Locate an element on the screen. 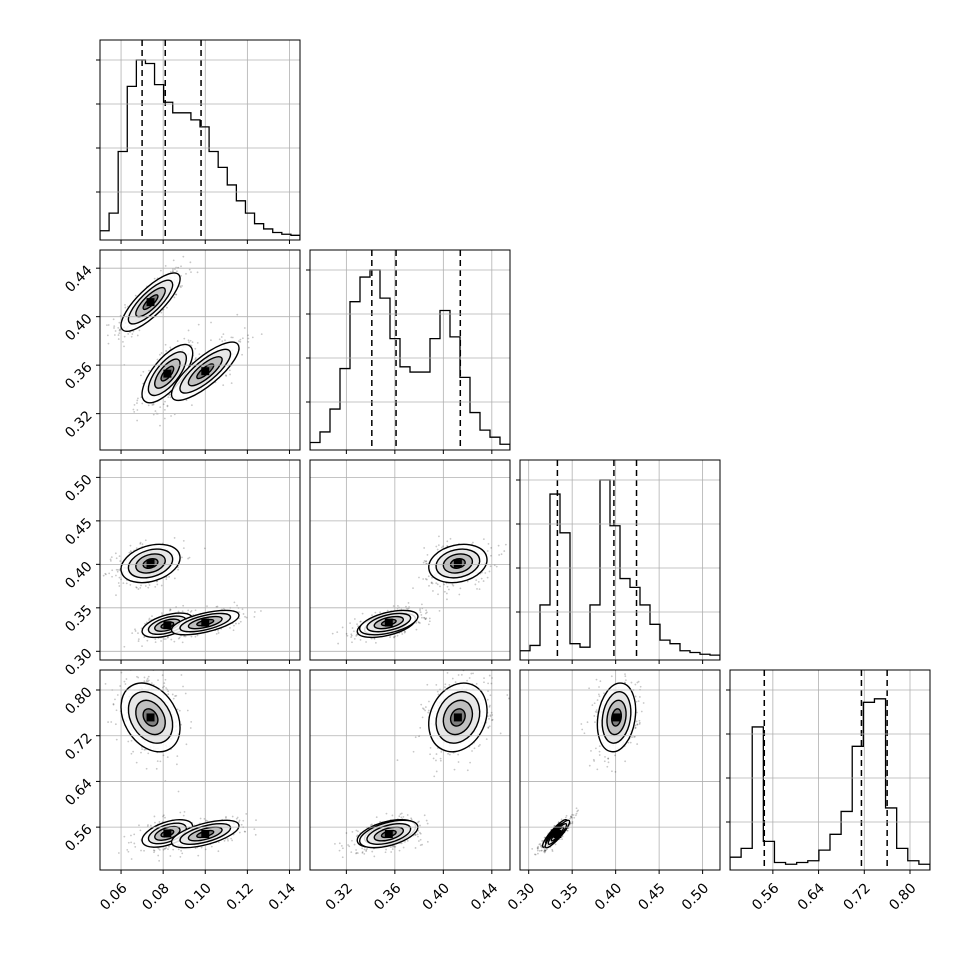  y-tick-label: 0.64 is located at coordinates (78, 792).